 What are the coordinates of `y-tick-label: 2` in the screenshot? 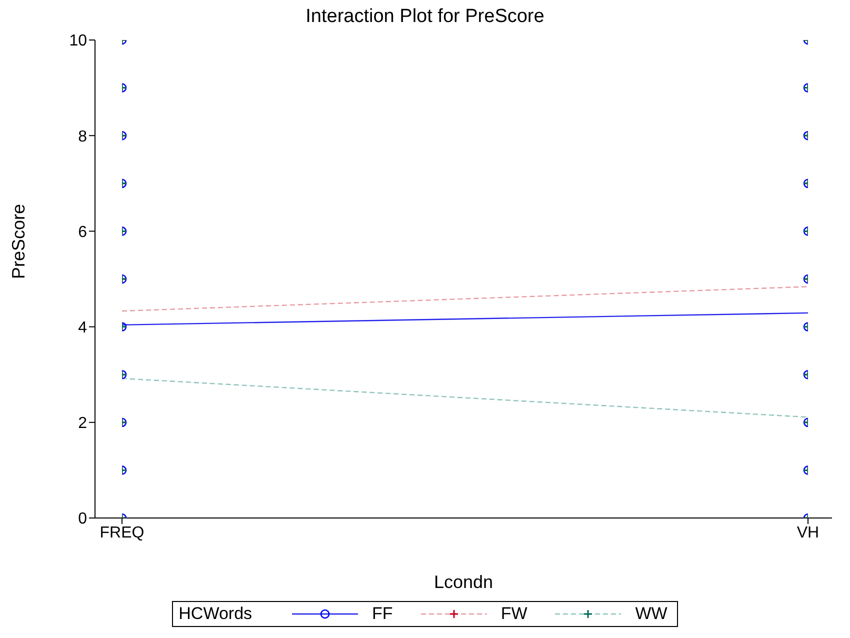 It's located at (83, 423).